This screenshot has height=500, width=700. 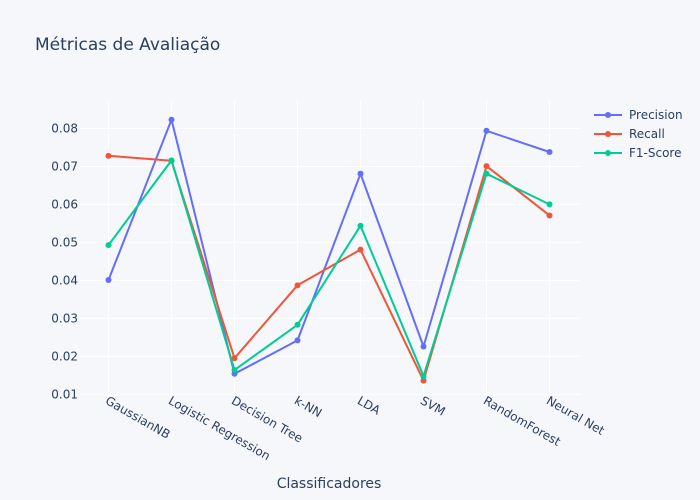 I want to click on y-tick-label: 0.06, so click(x=64, y=204).